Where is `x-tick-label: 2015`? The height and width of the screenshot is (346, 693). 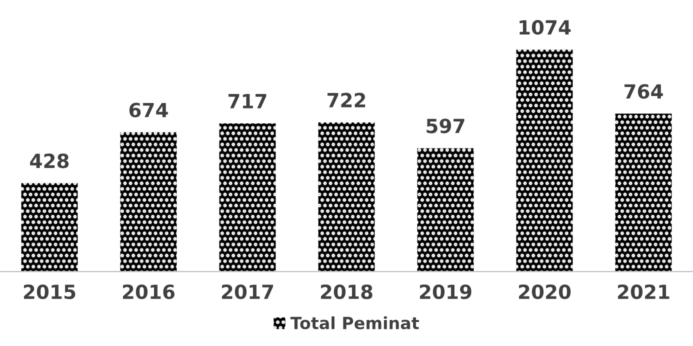 x-tick-label: 2015 is located at coordinates (50, 292).